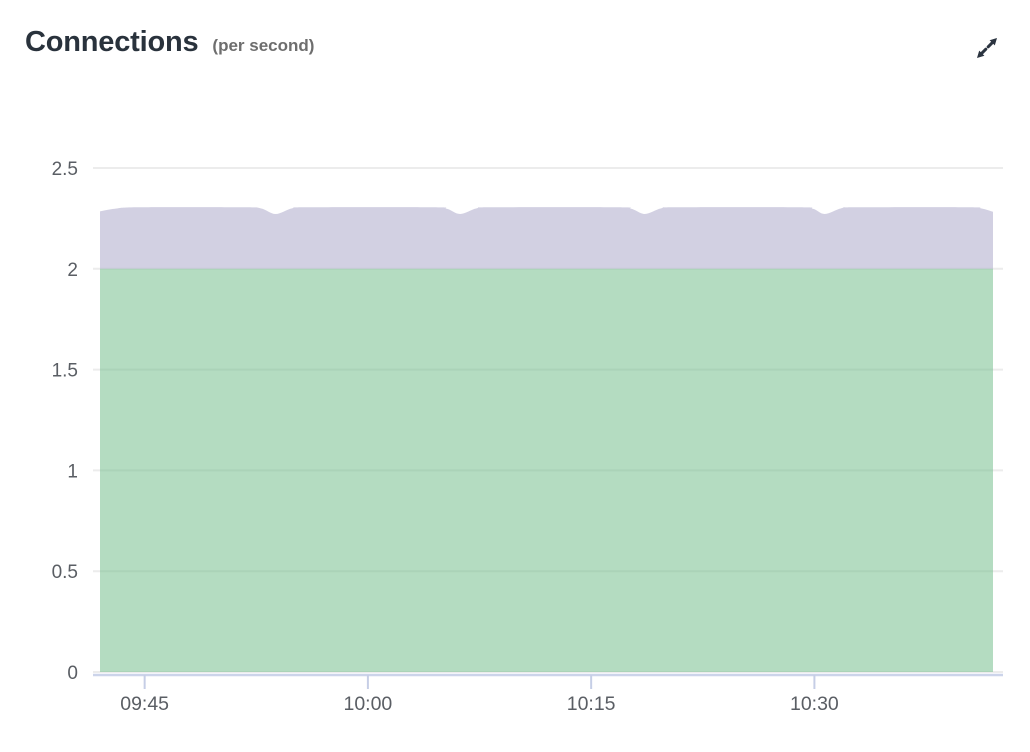 This screenshot has width=1030, height=752. What do you see at coordinates (65, 572) in the screenshot?
I see `svg-text: 0.5` at bounding box center [65, 572].